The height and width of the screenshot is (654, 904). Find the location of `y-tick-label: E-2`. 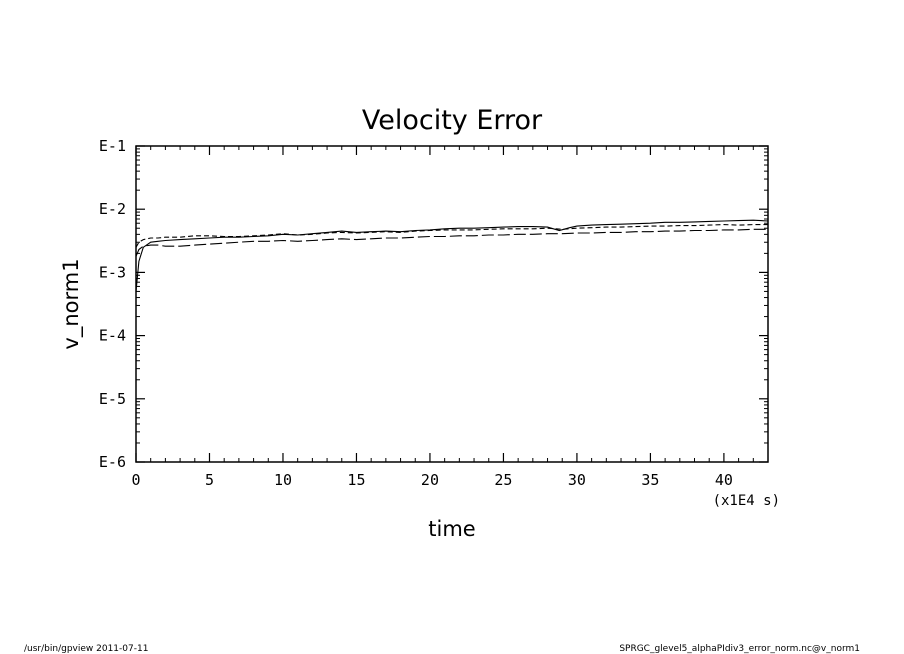

y-tick-label: E-2 is located at coordinates (112, 209).